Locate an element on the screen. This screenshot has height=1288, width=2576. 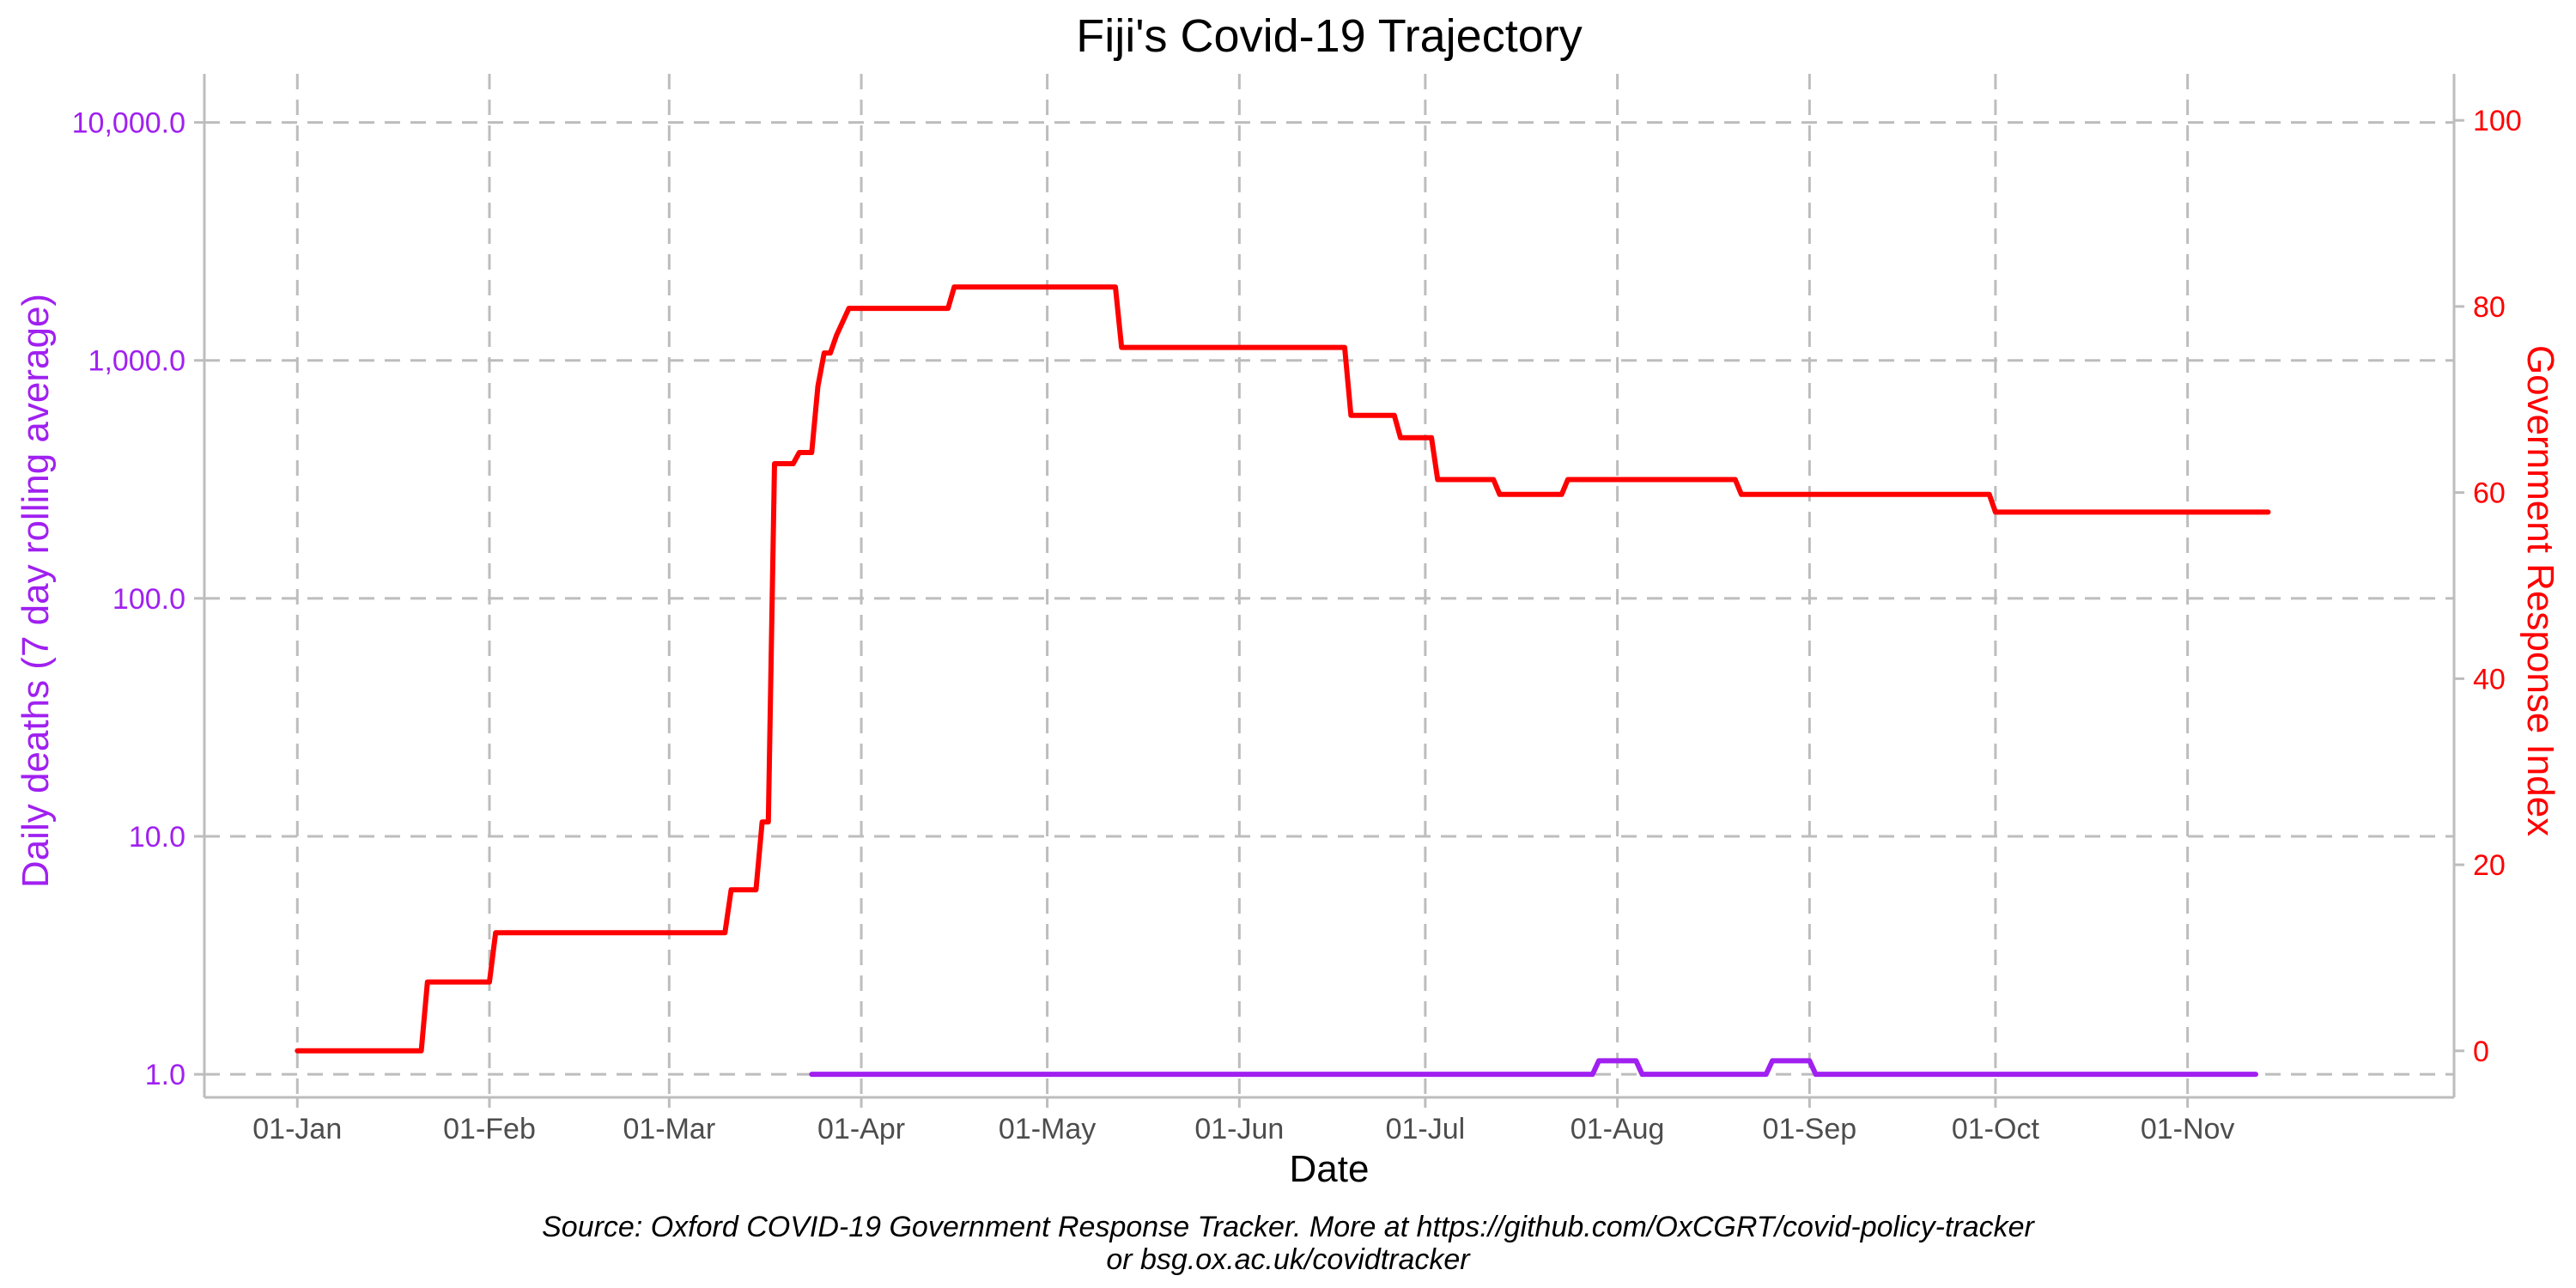
y-left-tick-label: 1.0 is located at coordinates (165, 1075).